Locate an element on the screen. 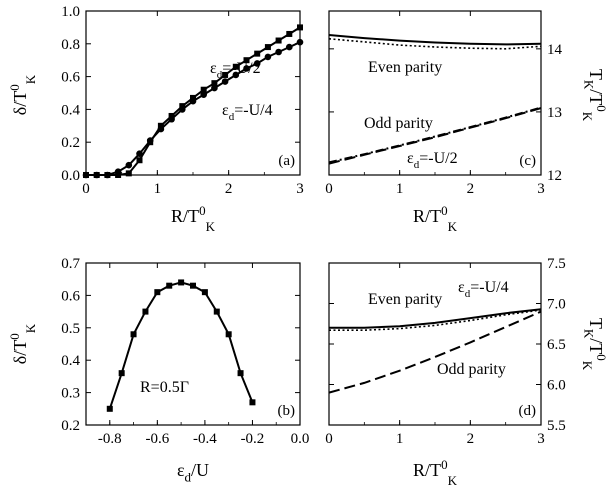  x-tick-label: -0.6 is located at coordinates (157, 439).